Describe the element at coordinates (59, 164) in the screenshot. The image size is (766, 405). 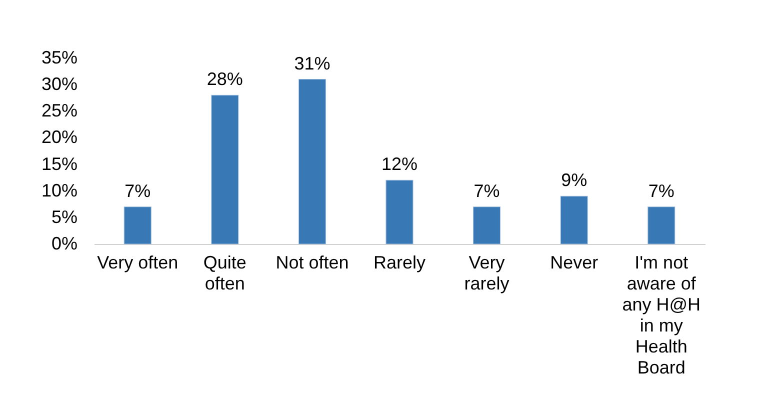
I see `y-tick-label: 15%` at that location.